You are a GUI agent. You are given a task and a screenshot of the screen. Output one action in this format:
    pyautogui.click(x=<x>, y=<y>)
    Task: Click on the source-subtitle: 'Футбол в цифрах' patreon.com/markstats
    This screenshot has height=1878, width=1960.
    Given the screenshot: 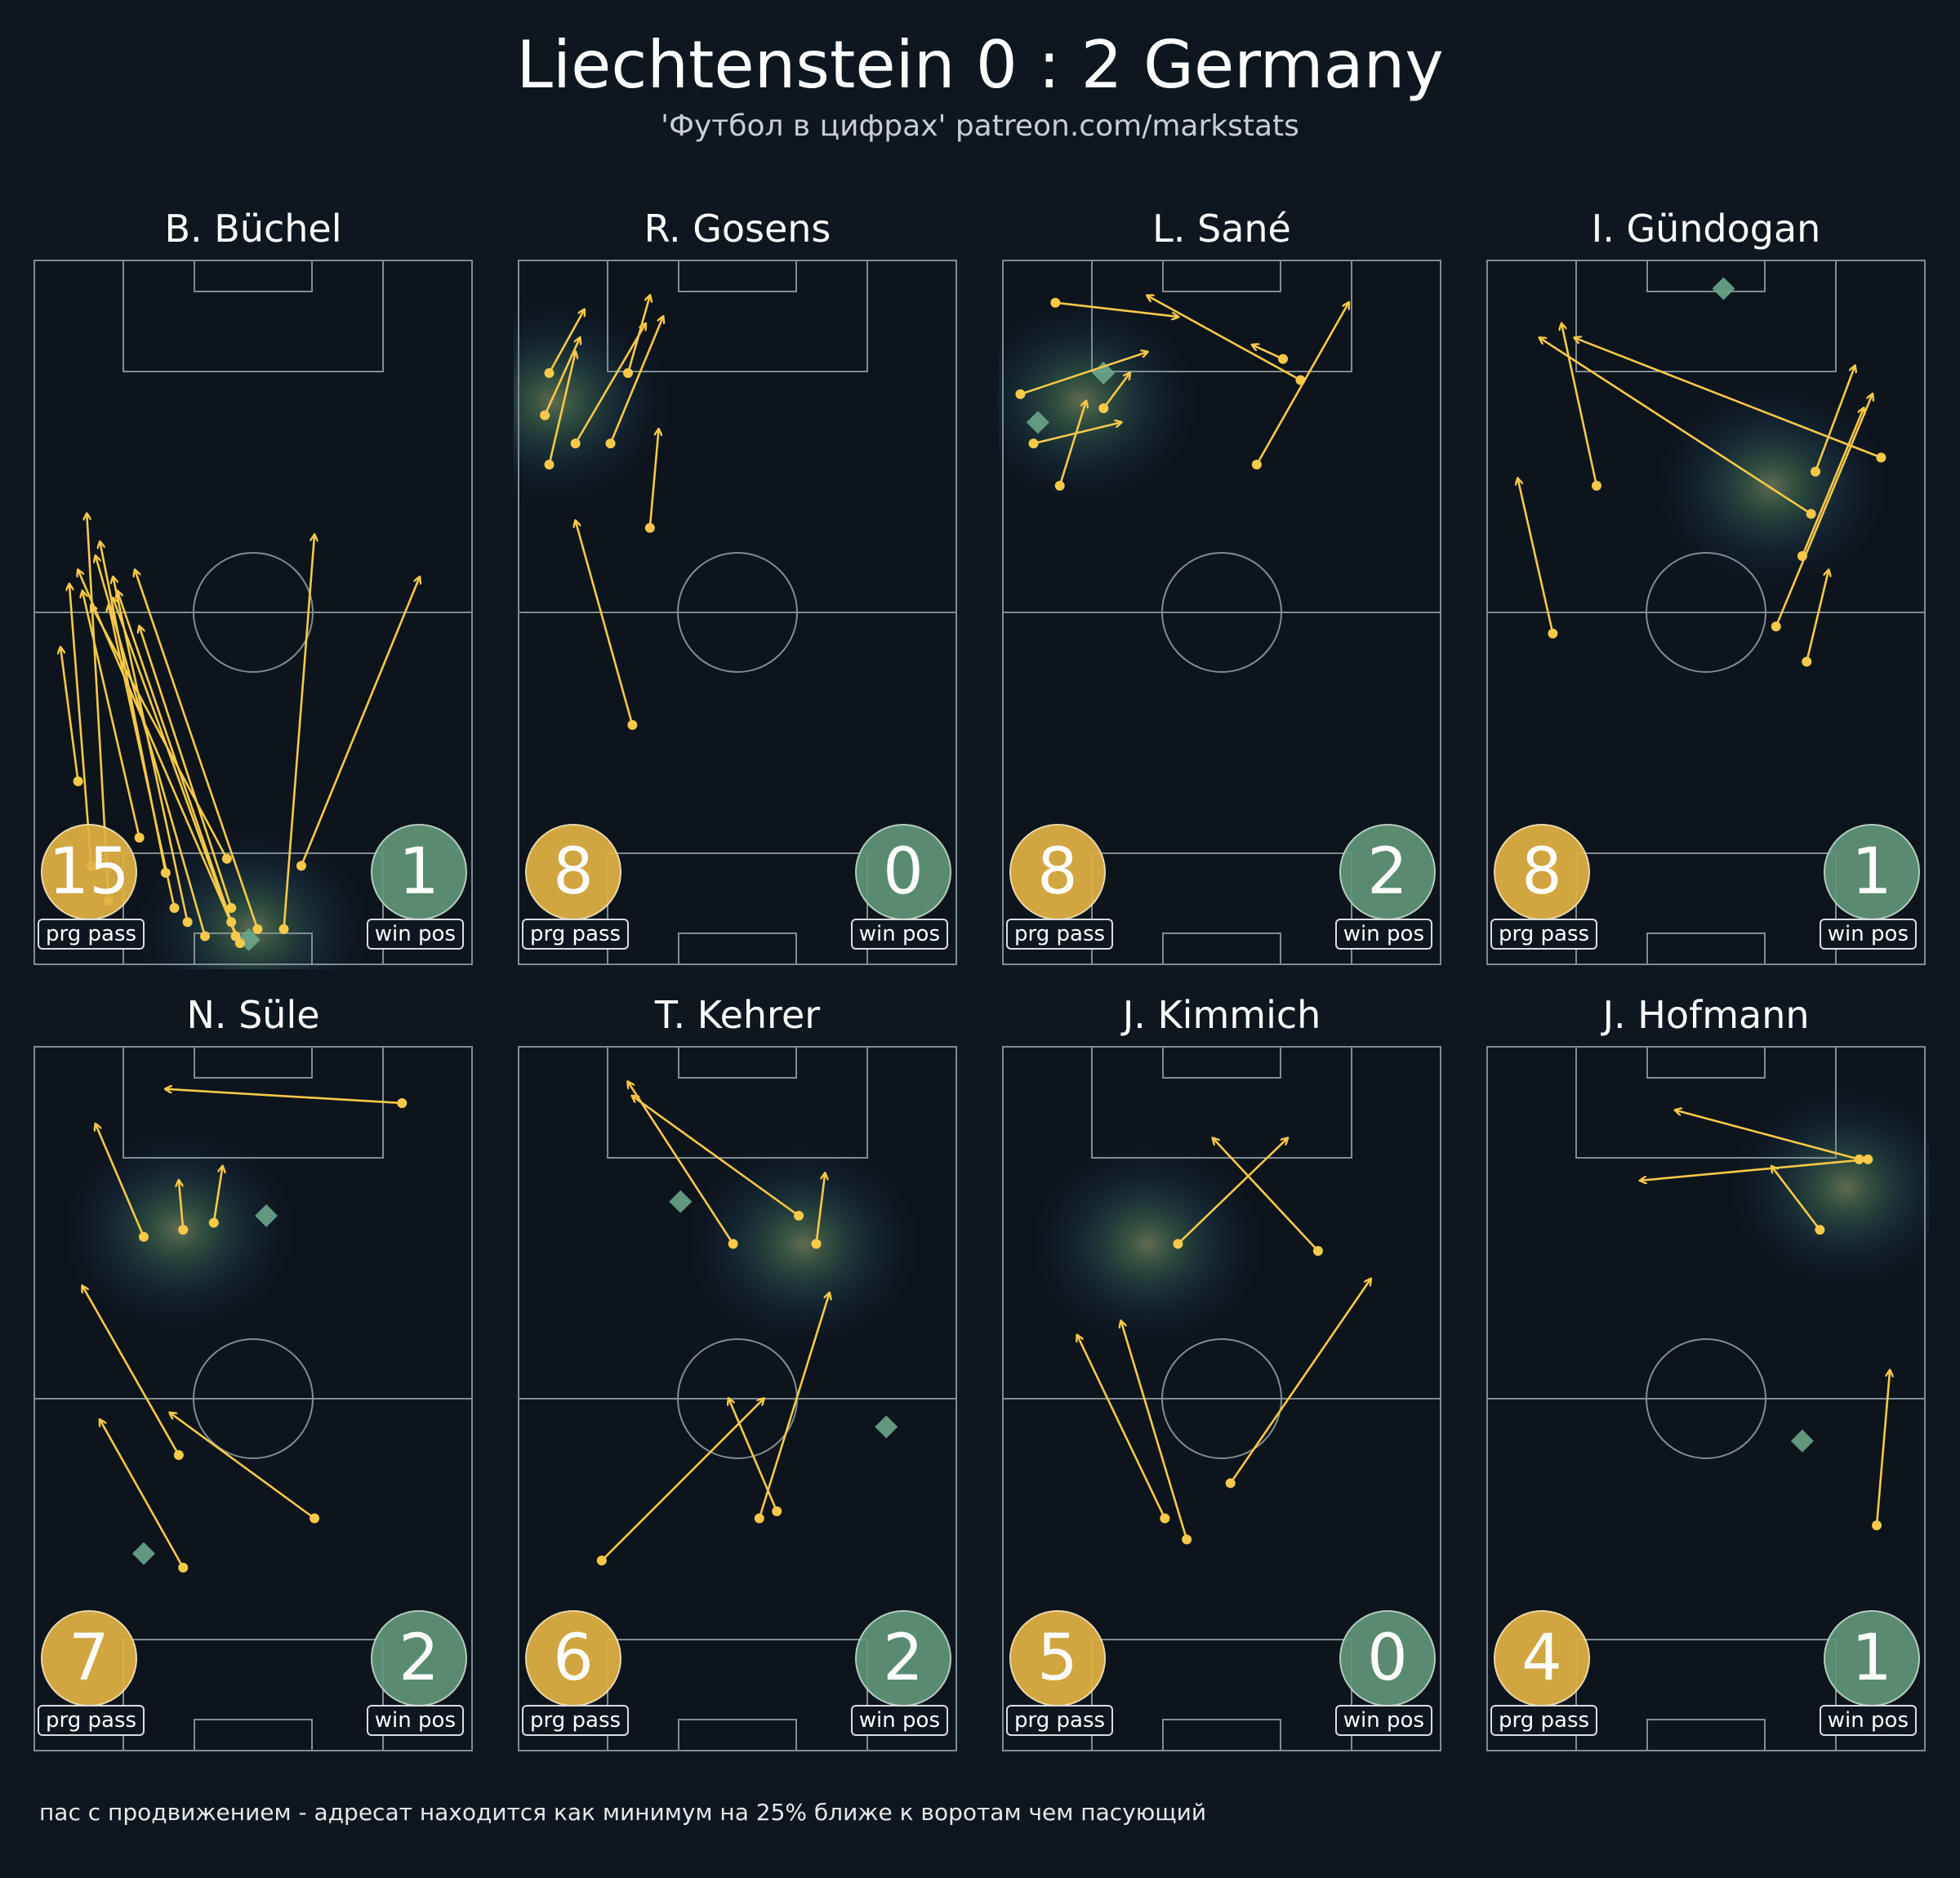 What is the action you would take?
    pyautogui.click(x=980, y=126)
    